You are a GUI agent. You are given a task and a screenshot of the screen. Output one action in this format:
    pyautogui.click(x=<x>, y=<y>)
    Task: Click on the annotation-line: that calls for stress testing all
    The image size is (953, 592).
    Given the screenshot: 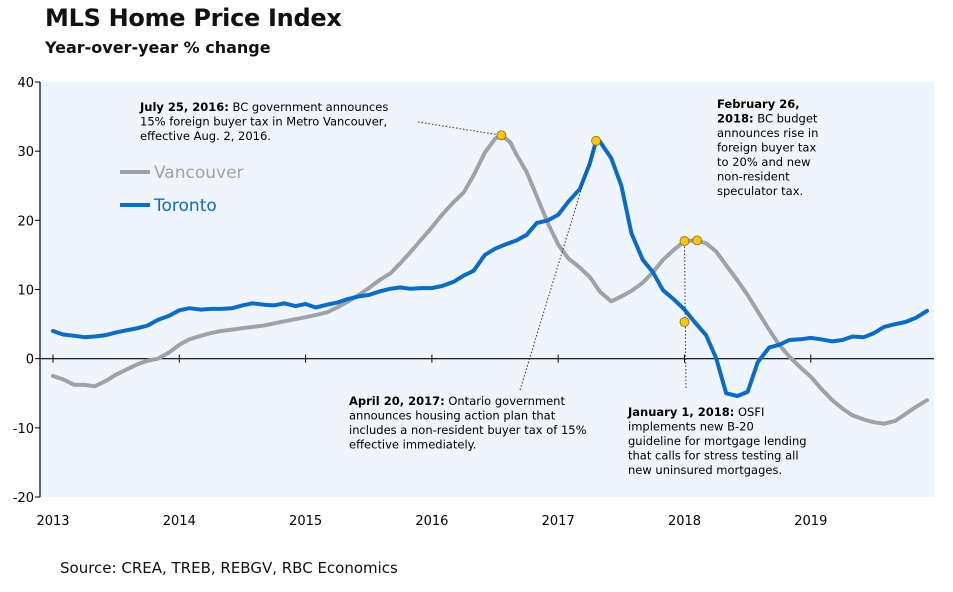 What is the action you would take?
    pyautogui.click(x=713, y=456)
    